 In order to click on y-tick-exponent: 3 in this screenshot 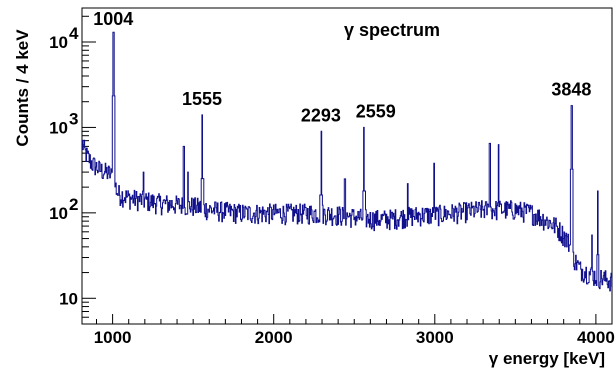, I will do `click(73, 118)`.